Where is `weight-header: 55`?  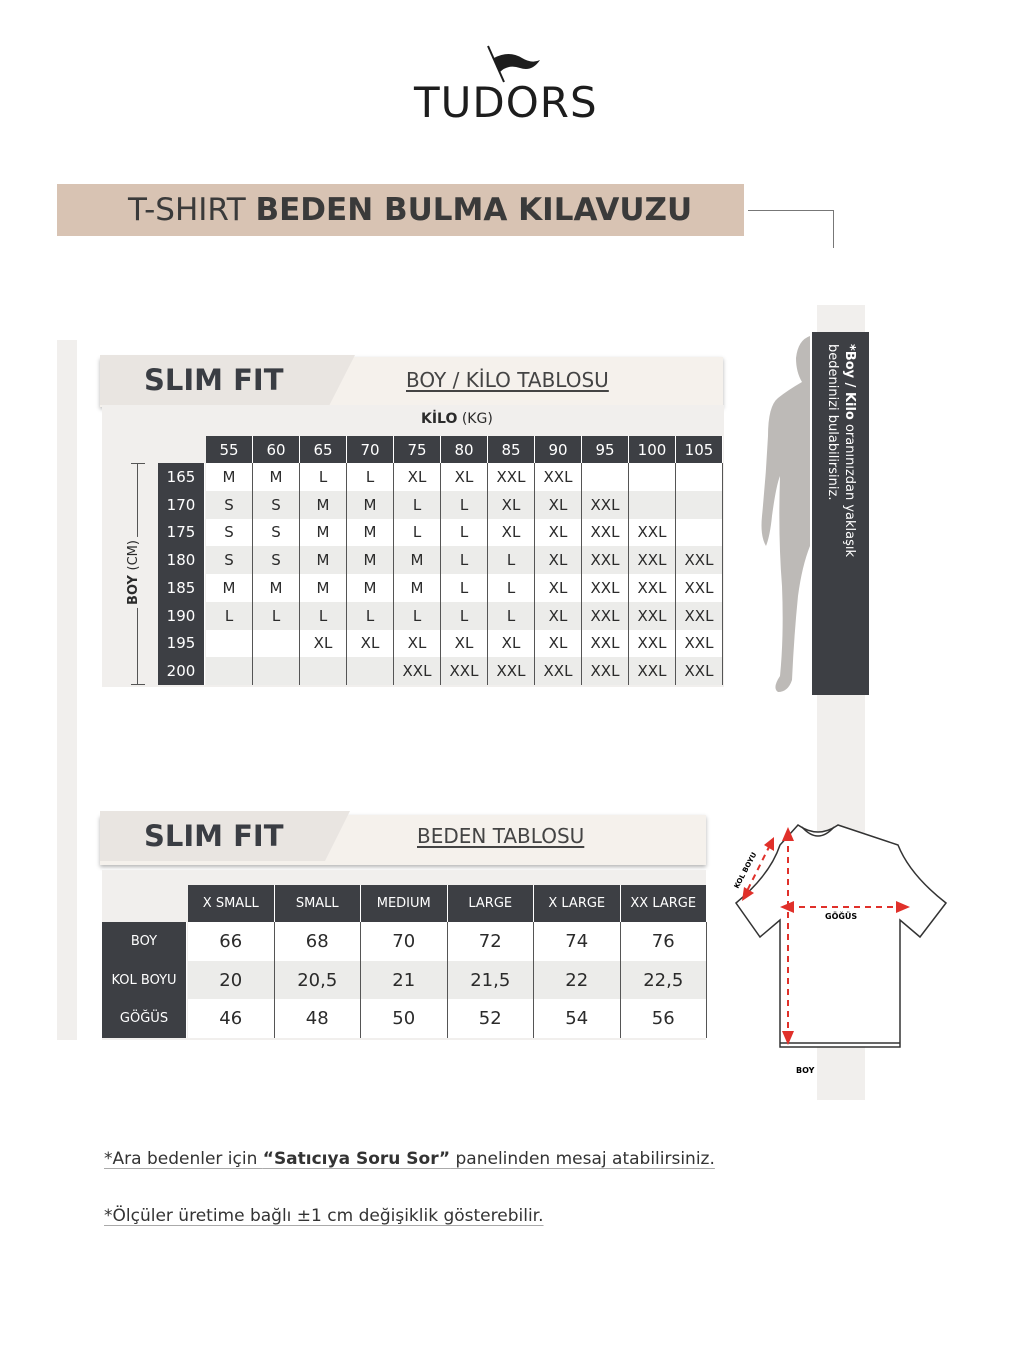
weight-header: 55 is located at coordinates (229, 449).